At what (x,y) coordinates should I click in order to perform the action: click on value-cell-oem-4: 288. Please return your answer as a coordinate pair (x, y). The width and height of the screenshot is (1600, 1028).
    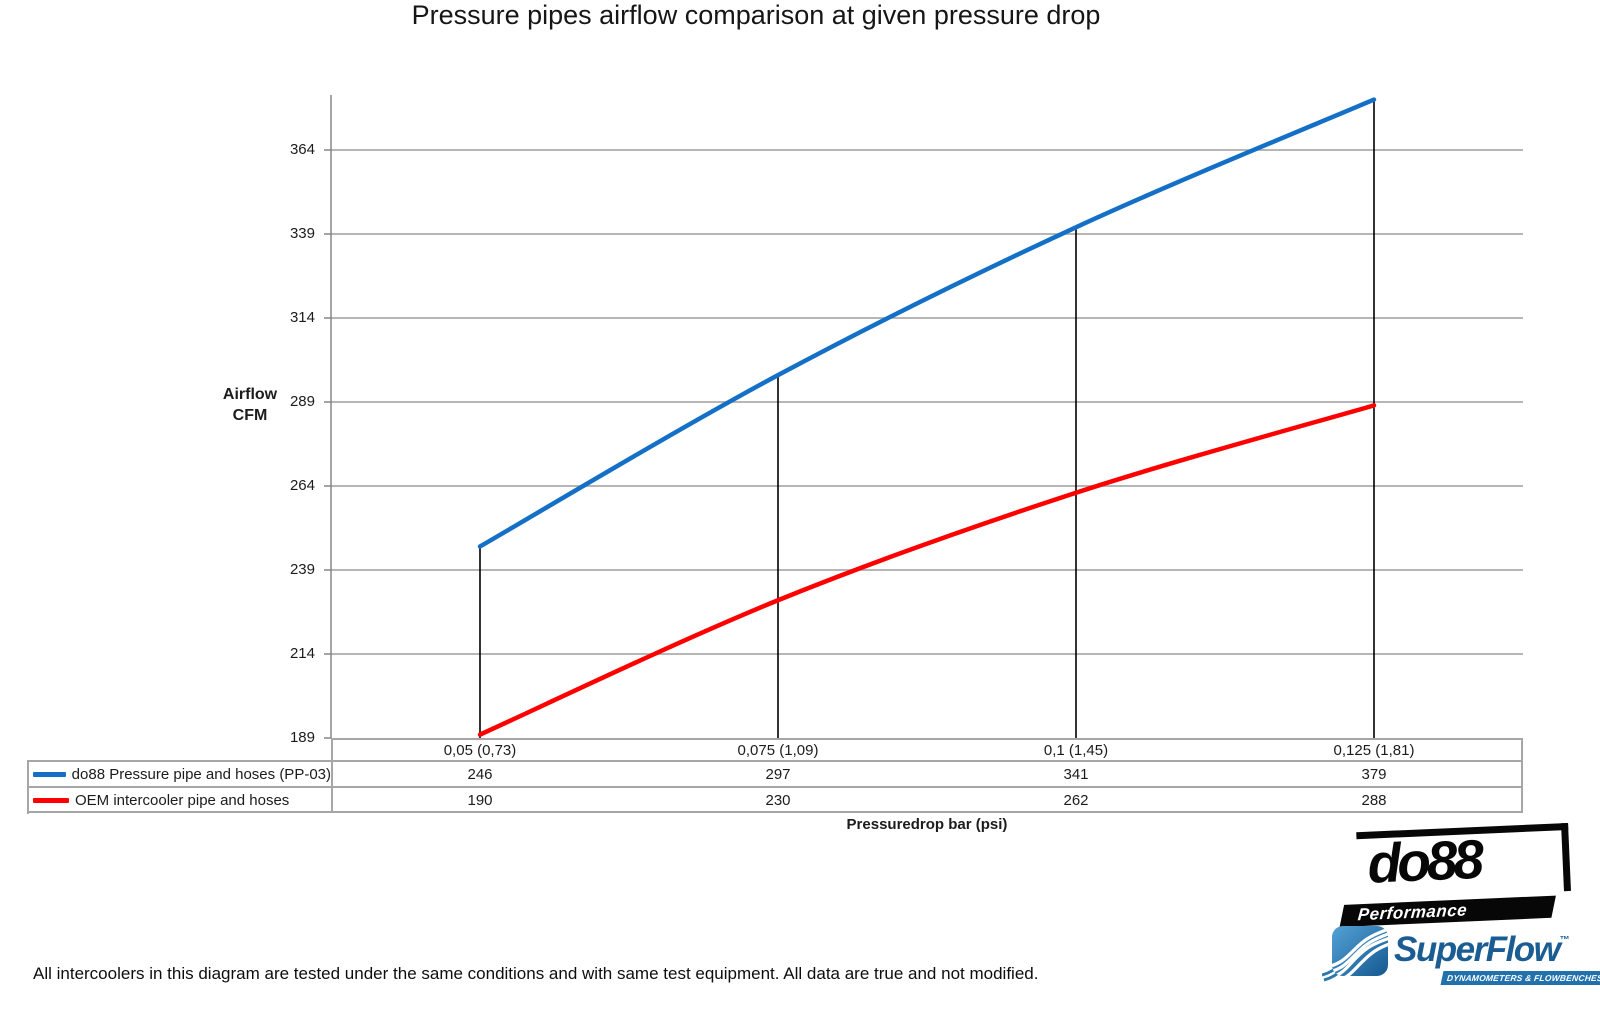
    Looking at the image, I should click on (1374, 800).